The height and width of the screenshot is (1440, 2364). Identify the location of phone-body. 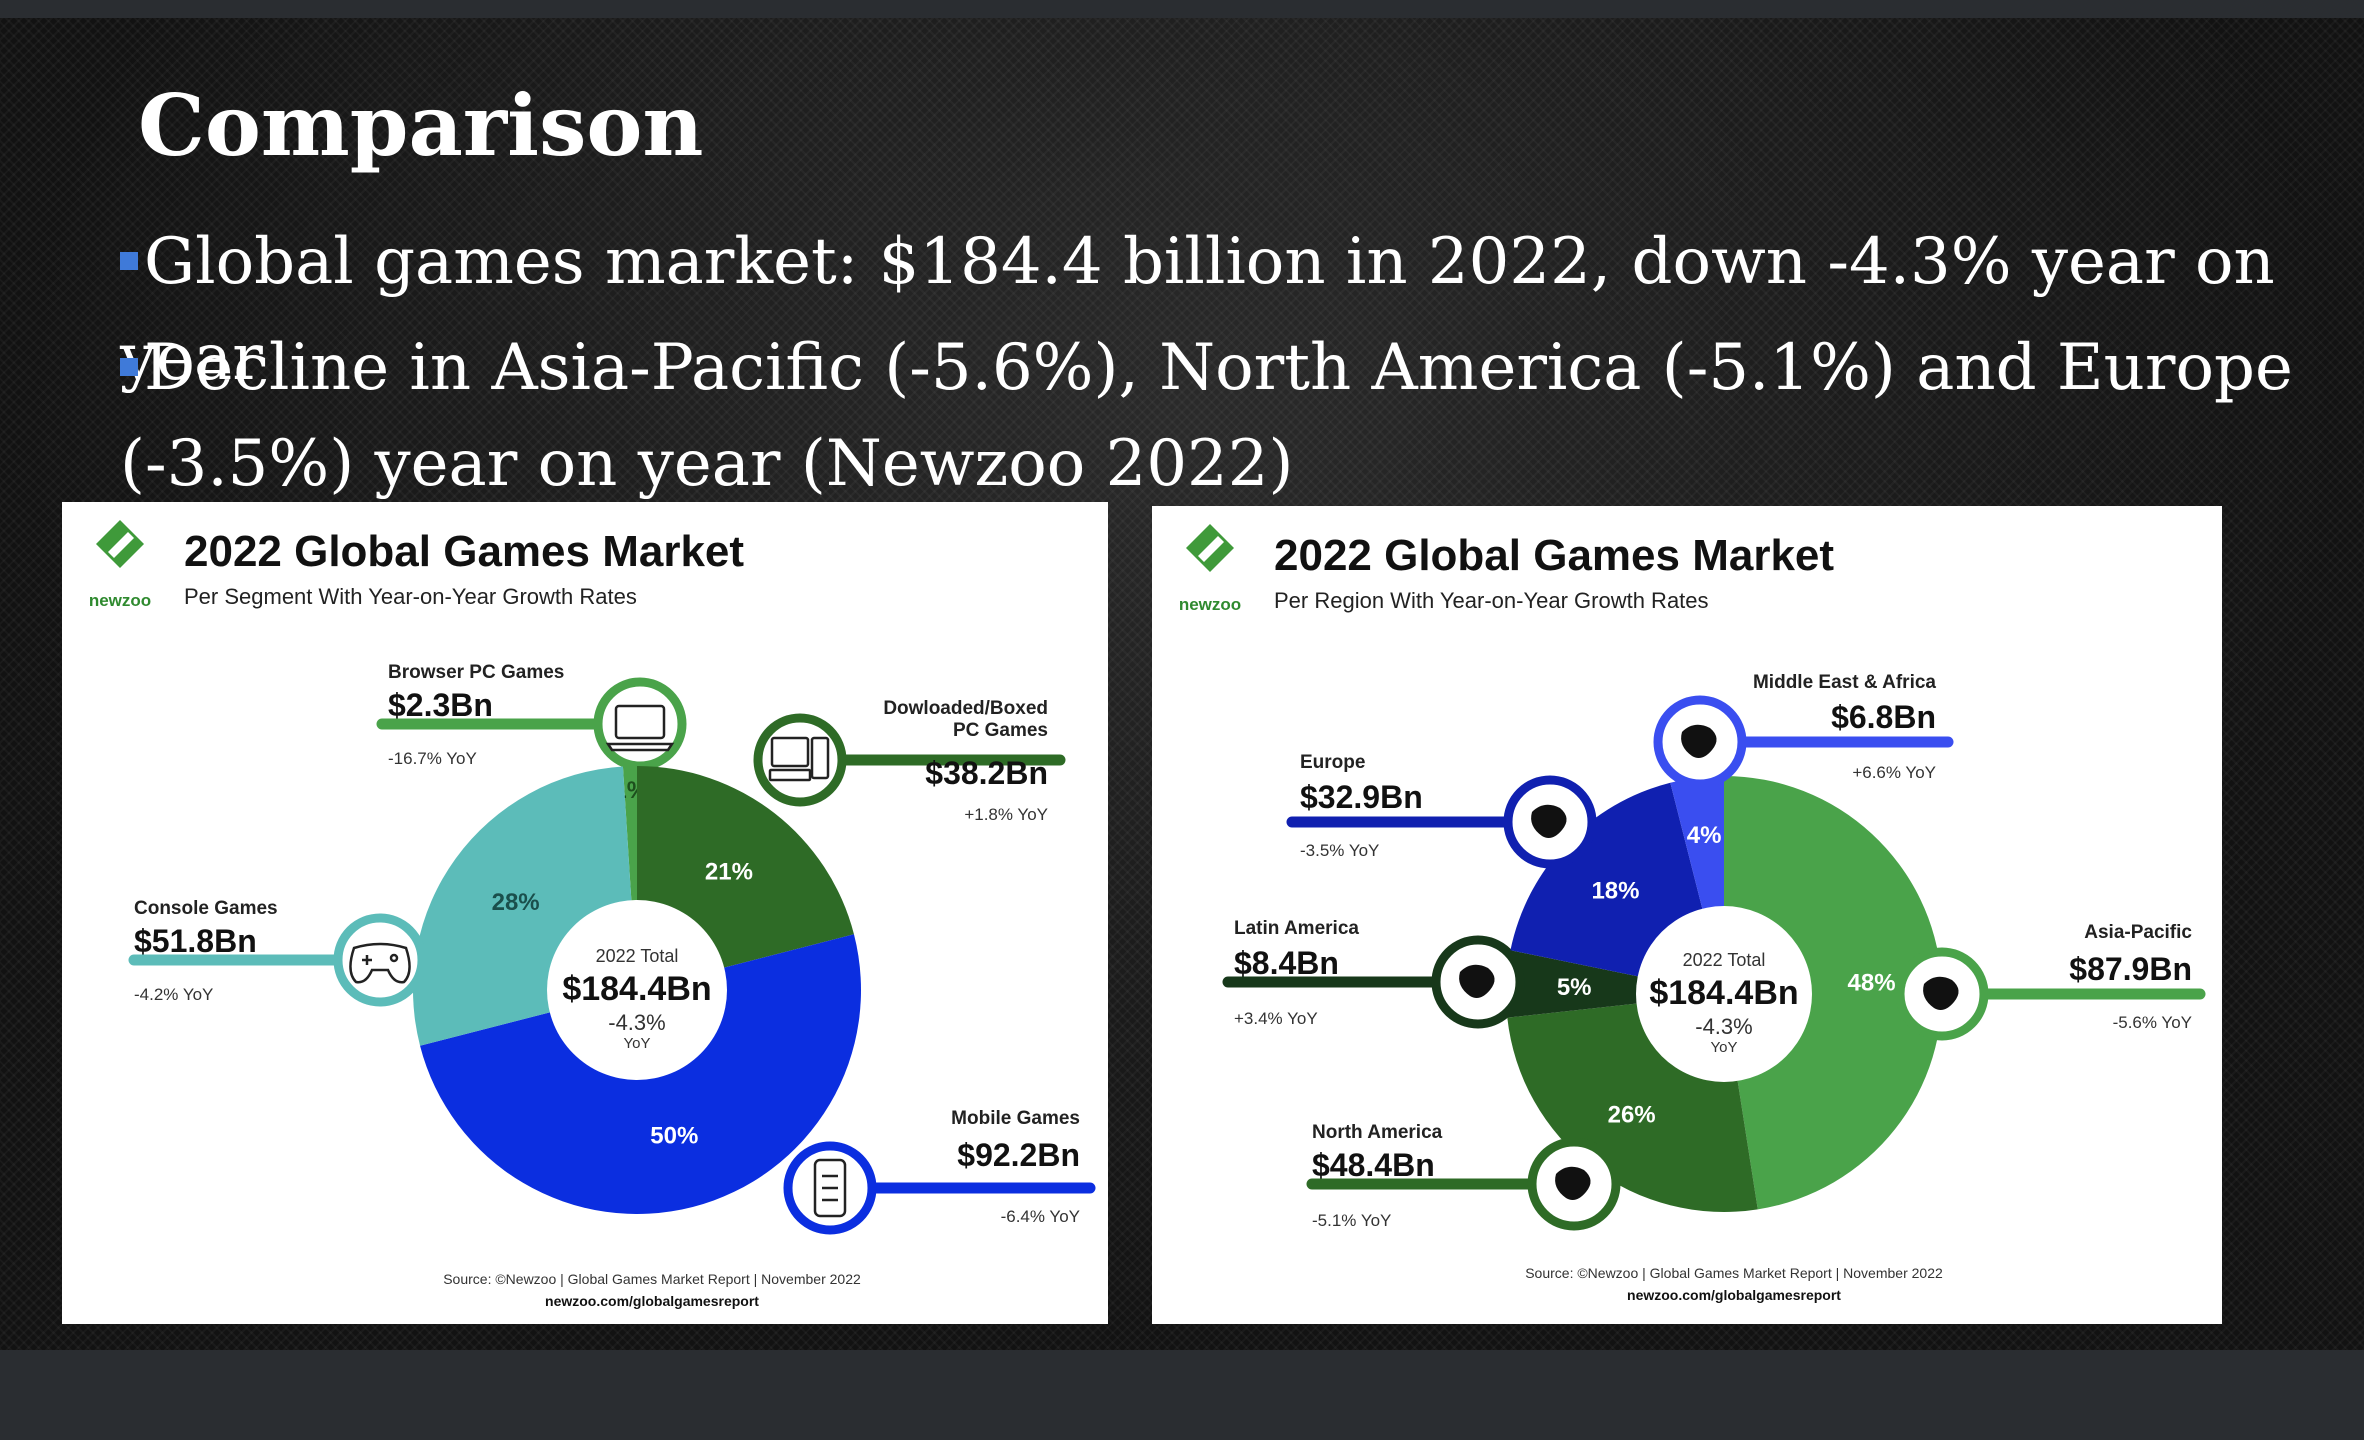
(830, 1188).